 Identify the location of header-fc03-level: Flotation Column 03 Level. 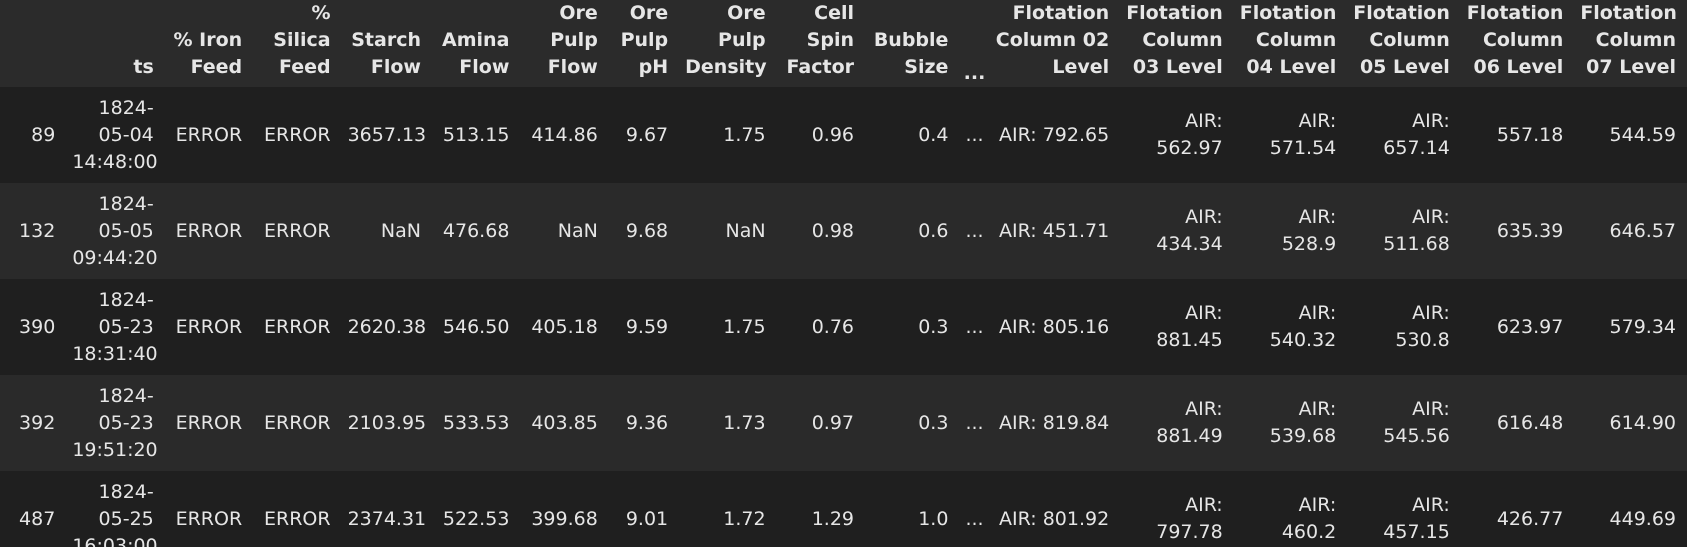
(1174, 40).